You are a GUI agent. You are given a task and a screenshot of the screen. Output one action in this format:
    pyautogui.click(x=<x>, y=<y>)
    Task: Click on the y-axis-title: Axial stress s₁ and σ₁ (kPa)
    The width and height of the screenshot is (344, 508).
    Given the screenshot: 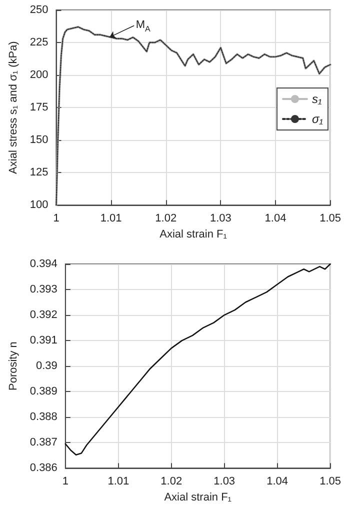 What is the action you would take?
    pyautogui.click(x=14, y=107)
    